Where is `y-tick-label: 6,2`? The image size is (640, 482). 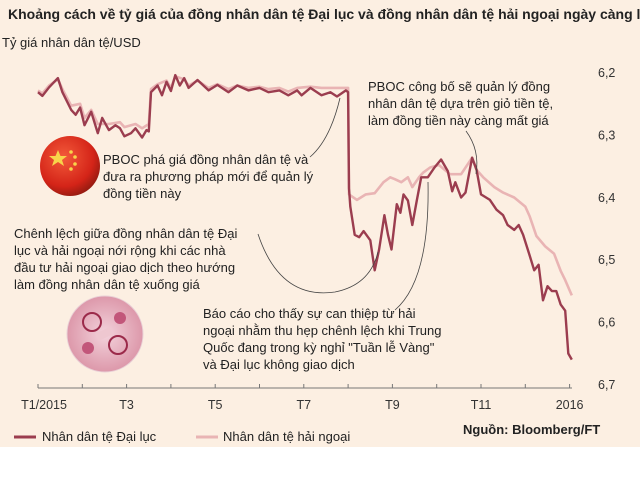 y-tick-label: 6,2 is located at coordinates (606, 73).